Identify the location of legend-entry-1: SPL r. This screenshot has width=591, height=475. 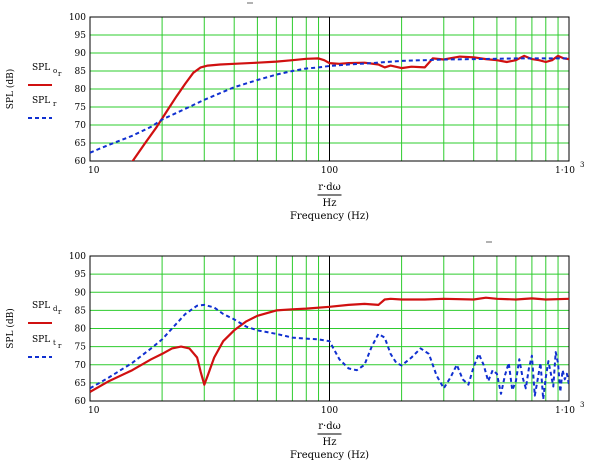
(42, 107).